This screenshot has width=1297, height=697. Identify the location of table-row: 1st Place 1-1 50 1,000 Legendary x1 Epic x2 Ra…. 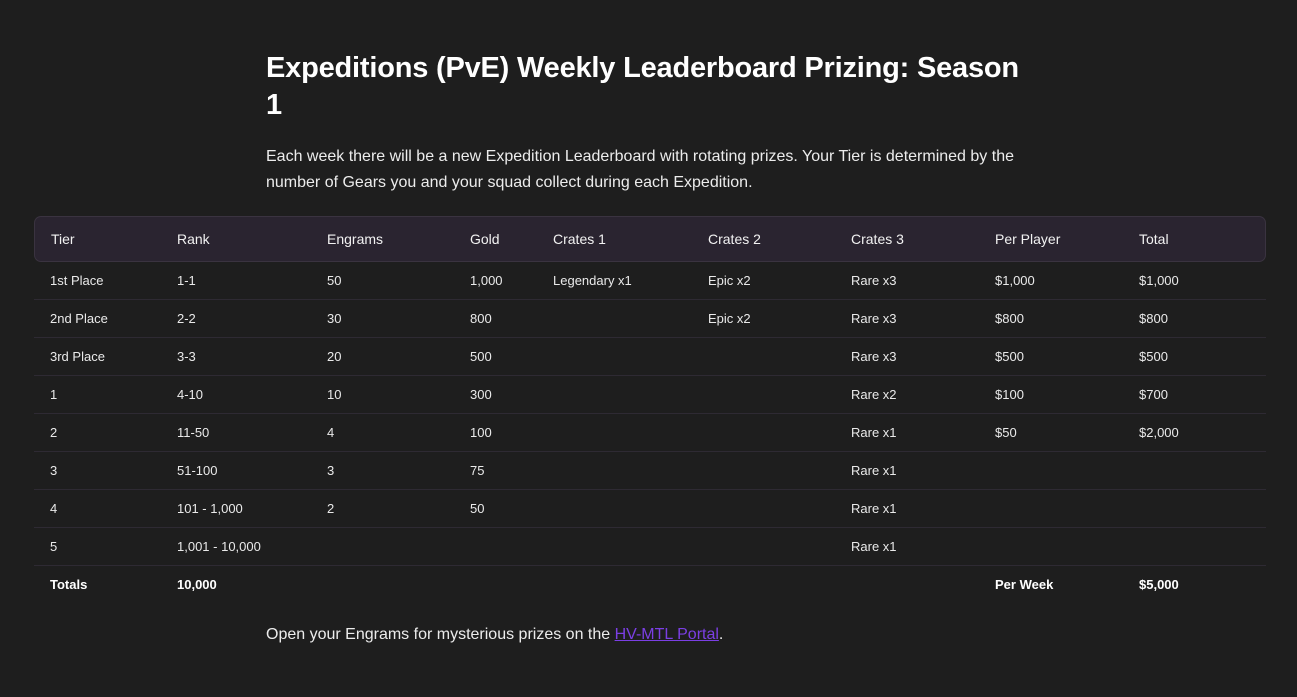
(650, 281).